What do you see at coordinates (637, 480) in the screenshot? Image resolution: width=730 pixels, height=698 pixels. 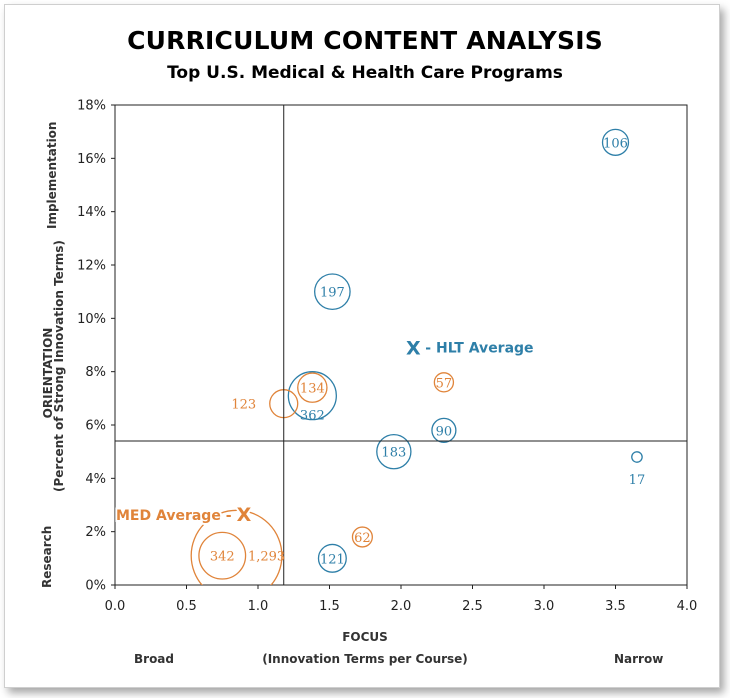 I see `bubble-label: 17` at bounding box center [637, 480].